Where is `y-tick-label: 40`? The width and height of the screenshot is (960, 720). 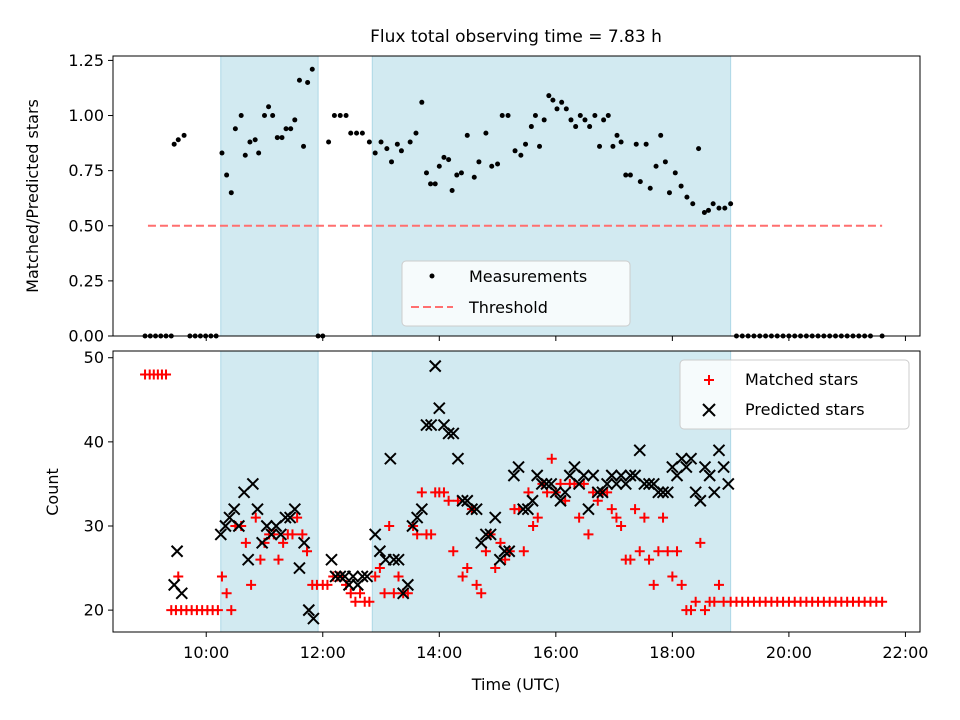
y-tick-label: 40 is located at coordinates (94, 441).